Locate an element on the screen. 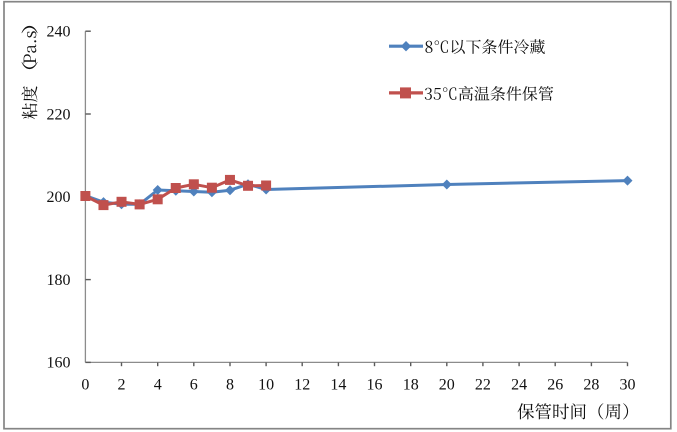  svg-text: 12 is located at coordinates (302, 385).